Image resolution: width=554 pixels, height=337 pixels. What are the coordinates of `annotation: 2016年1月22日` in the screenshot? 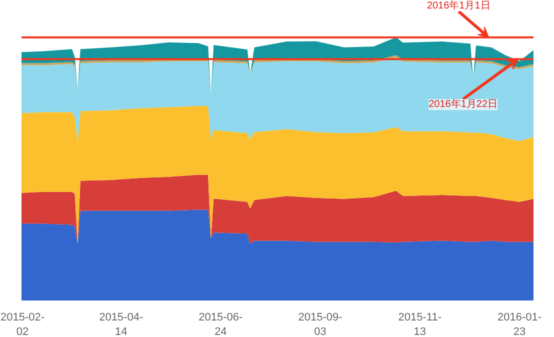 It's located at (463, 104).